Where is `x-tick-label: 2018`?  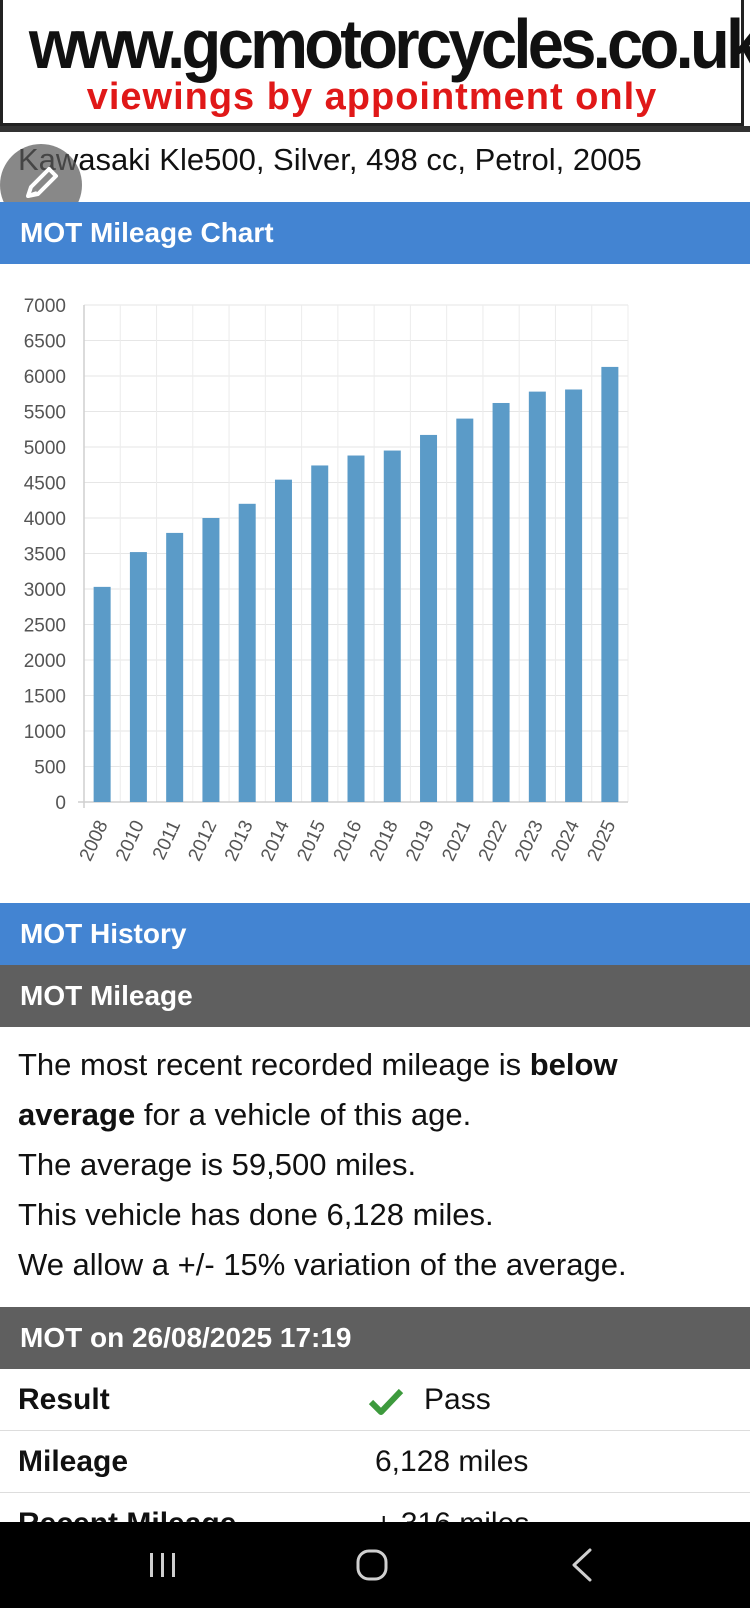
x-tick-label: 2018 is located at coordinates (384, 840).